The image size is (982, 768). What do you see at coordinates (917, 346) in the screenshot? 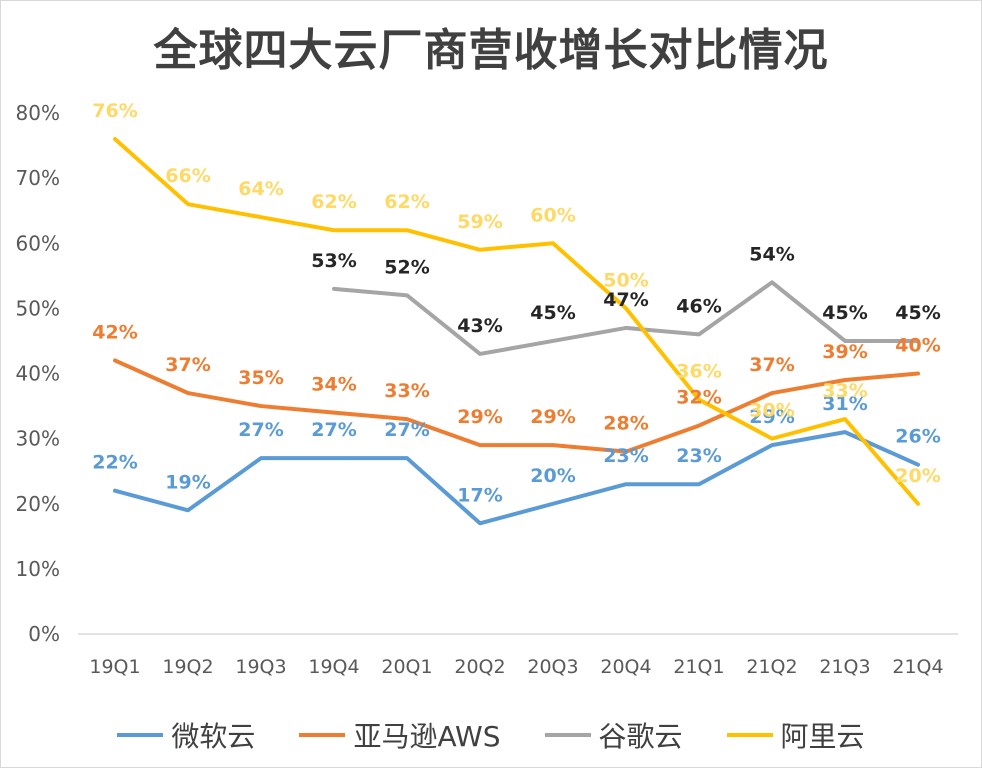
I see `data-label: 40%` at bounding box center [917, 346].